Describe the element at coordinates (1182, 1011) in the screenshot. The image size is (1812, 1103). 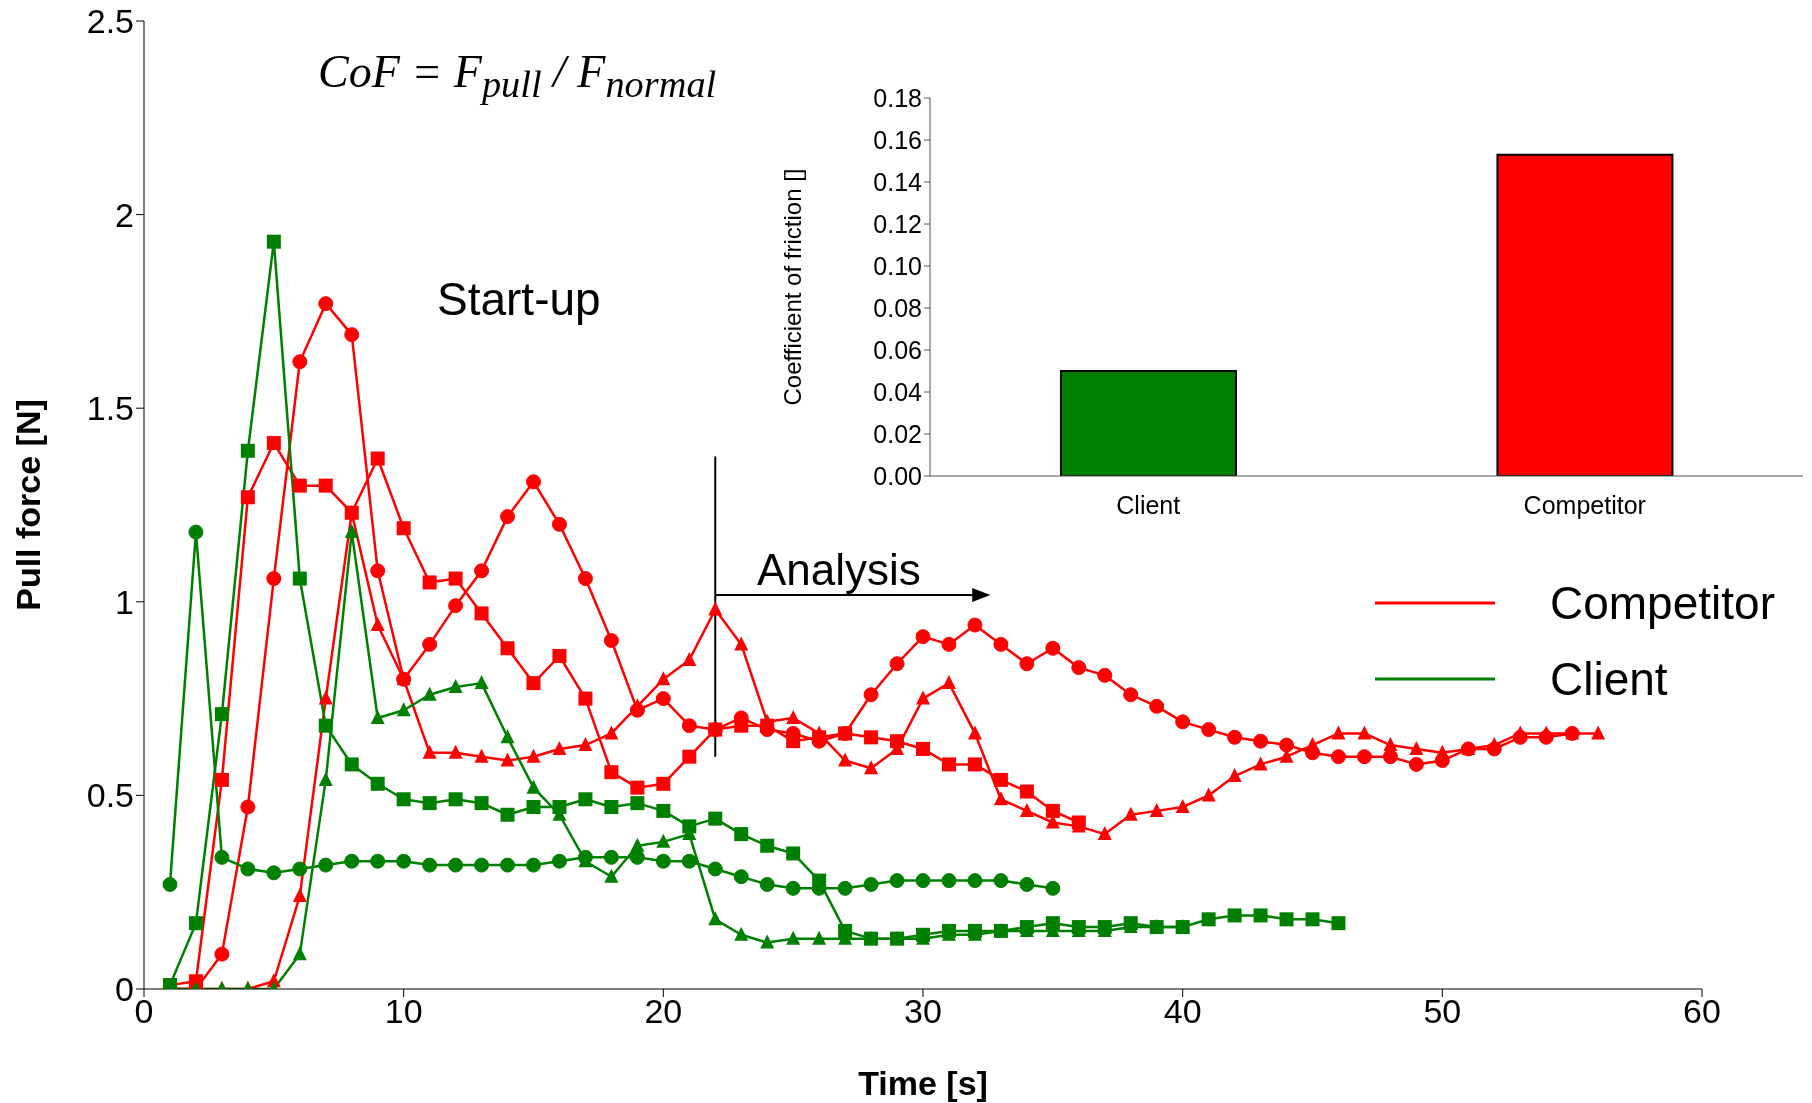
I see `x-tick-label: 40` at that location.